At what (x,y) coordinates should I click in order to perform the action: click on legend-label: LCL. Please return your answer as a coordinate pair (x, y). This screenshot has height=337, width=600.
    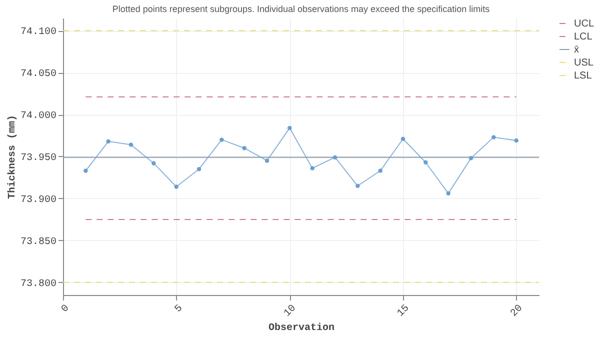
    Looking at the image, I should click on (583, 37).